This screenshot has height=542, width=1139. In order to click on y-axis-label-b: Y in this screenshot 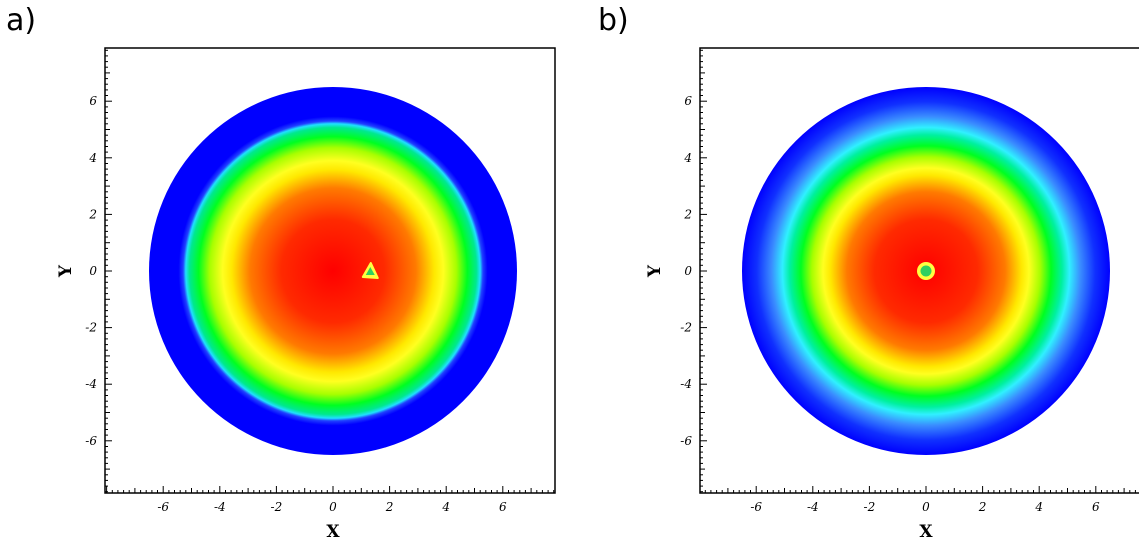, I will do `click(655, 271)`.